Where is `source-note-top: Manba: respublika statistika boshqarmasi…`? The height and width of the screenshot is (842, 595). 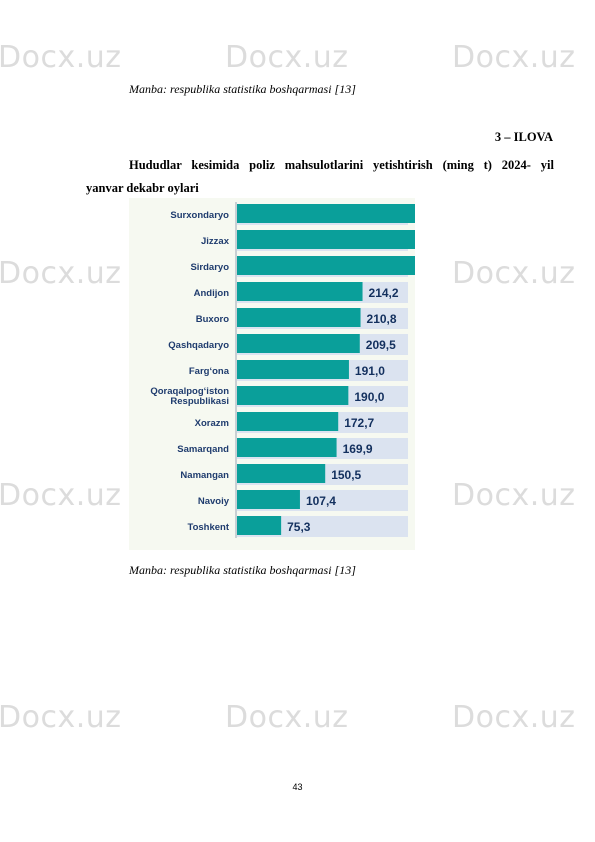 source-note-top: Manba: respublika statistika boshqarmasi… is located at coordinates (242, 89).